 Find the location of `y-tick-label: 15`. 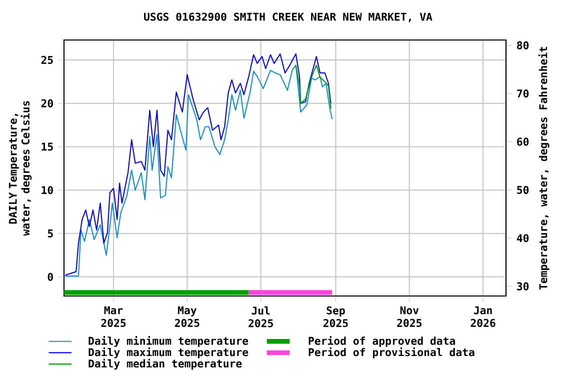

y-tick-label: 15 is located at coordinates (47, 146).